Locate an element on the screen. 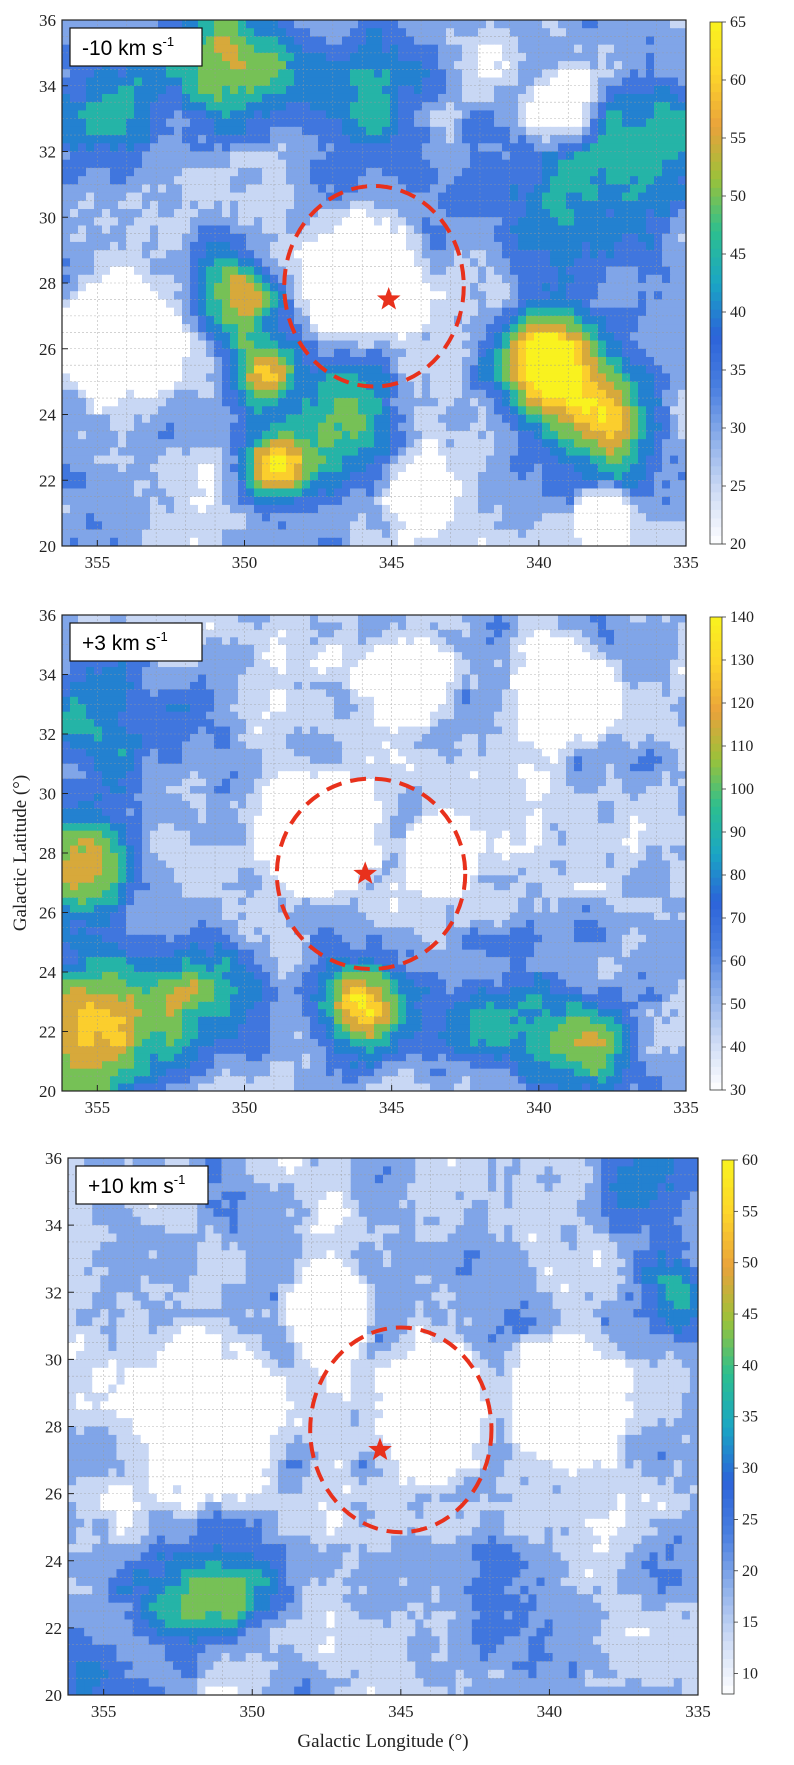  y-tick-label: 32 is located at coordinates (47, 152).